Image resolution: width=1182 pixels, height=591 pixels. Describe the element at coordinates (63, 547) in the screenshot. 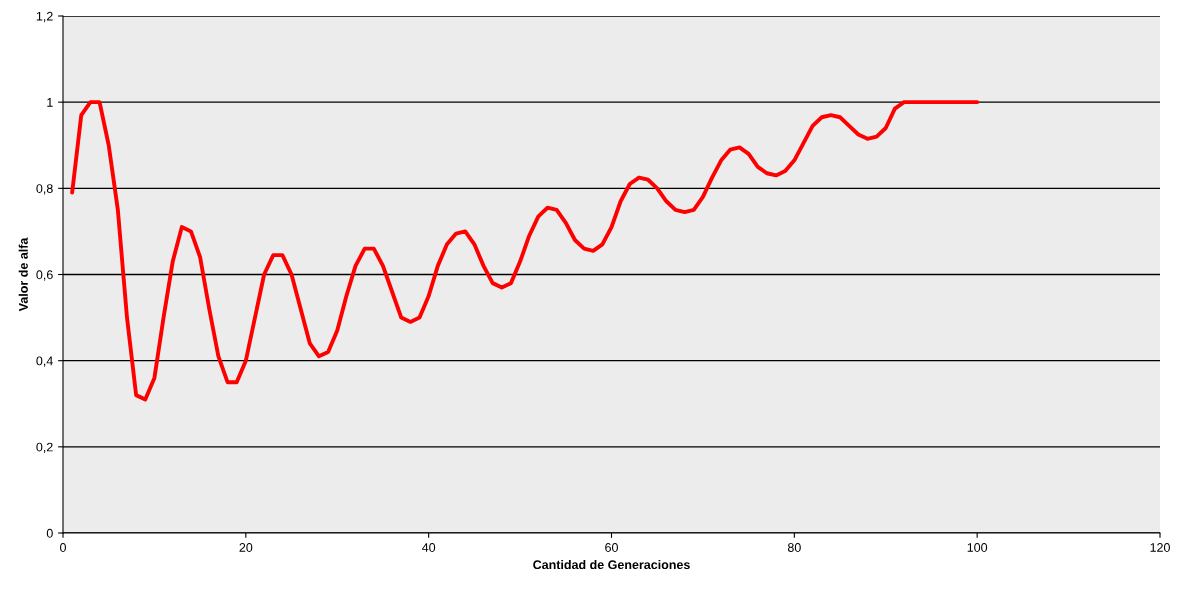

I see `x-tick-label: 0` at that location.